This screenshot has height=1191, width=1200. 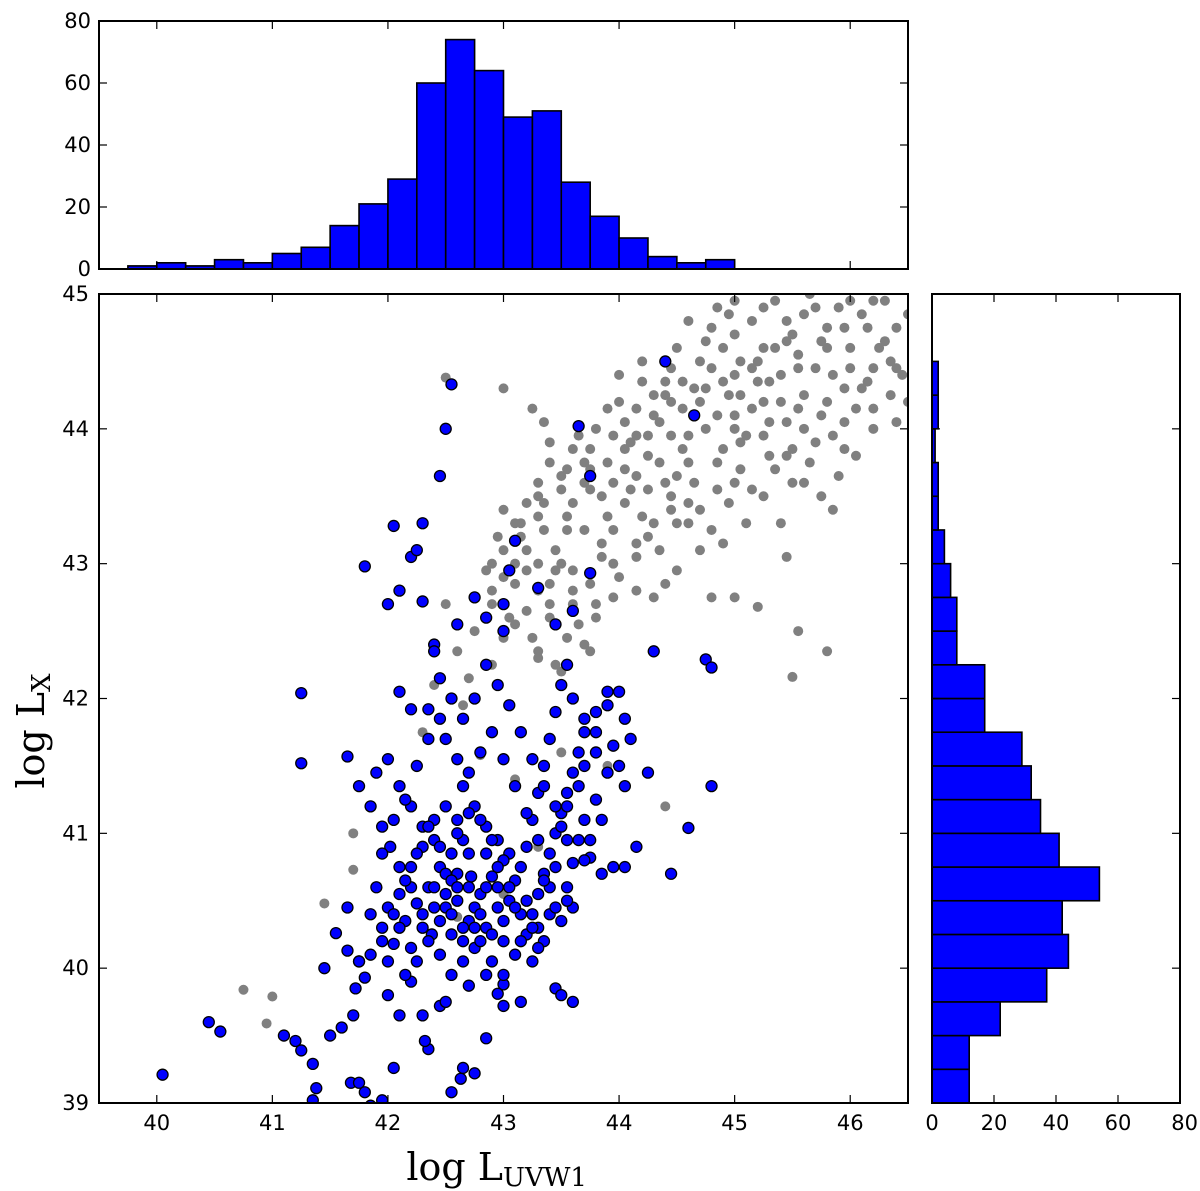 I want to click on y-tick-label: 43, so click(x=75, y=564).